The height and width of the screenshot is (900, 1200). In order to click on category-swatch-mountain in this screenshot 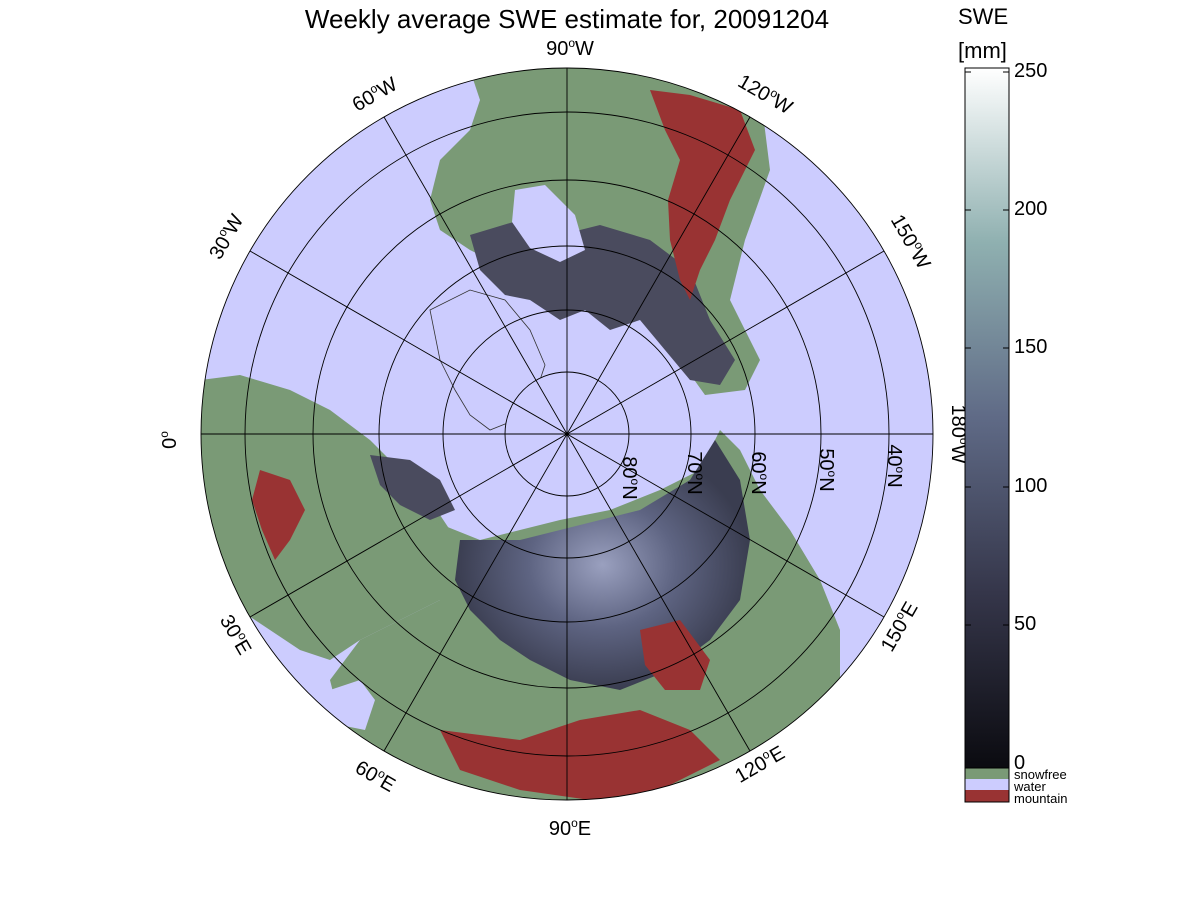, I will do `click(987, 796)`.